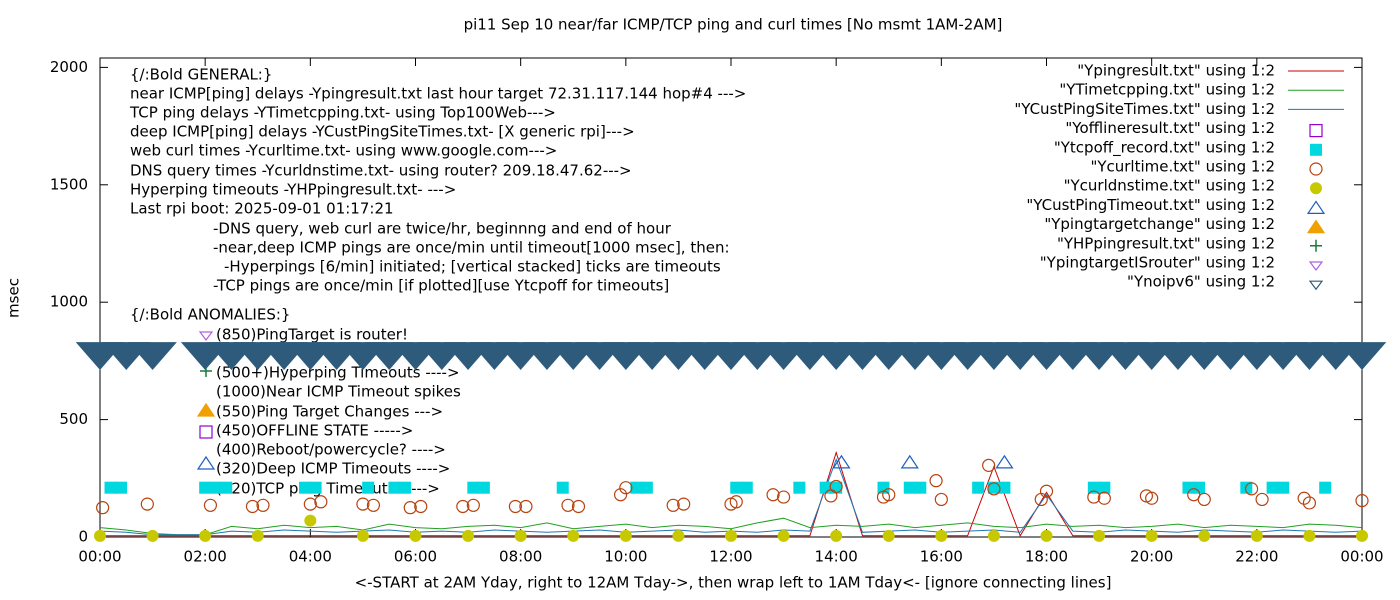  Describe the element at coordinates (310, 557) in the screenshot. I see `x-tick-label: 04:00` at that location.